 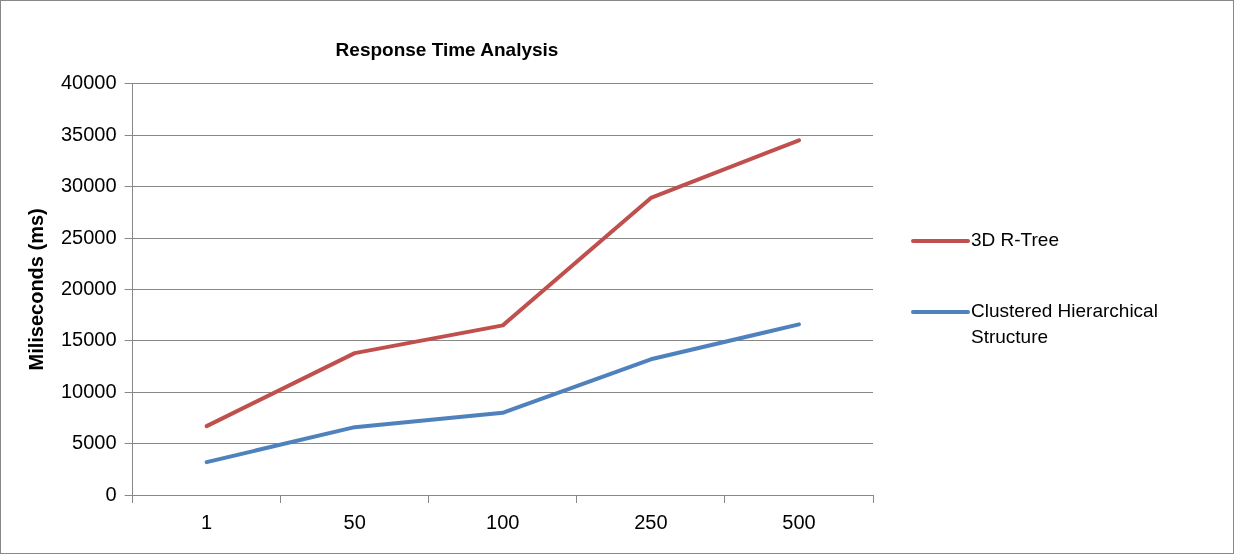 What do you see at coordinates (503, 521) in the screenshot?
I see `x-tick-label: 100` at bounding box center [503, 521].